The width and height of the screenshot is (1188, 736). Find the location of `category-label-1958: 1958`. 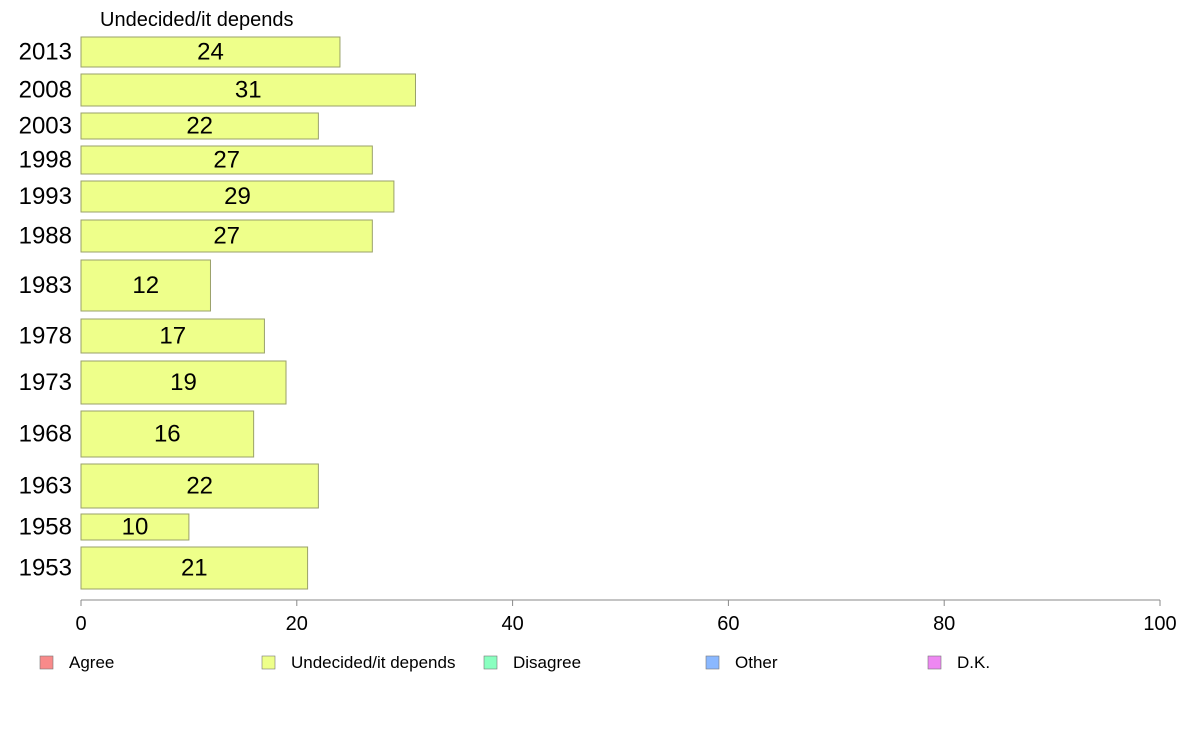

category-label-1958: 1958 is located at coordinates (45, 527).